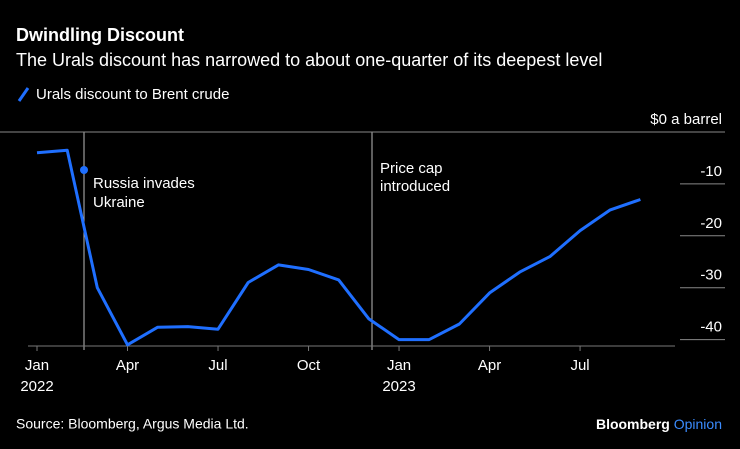  What do you see at coordinates (711, 275) in the screenshot?
I see `y-tick-label: -30` at bounding box center [711, 275].